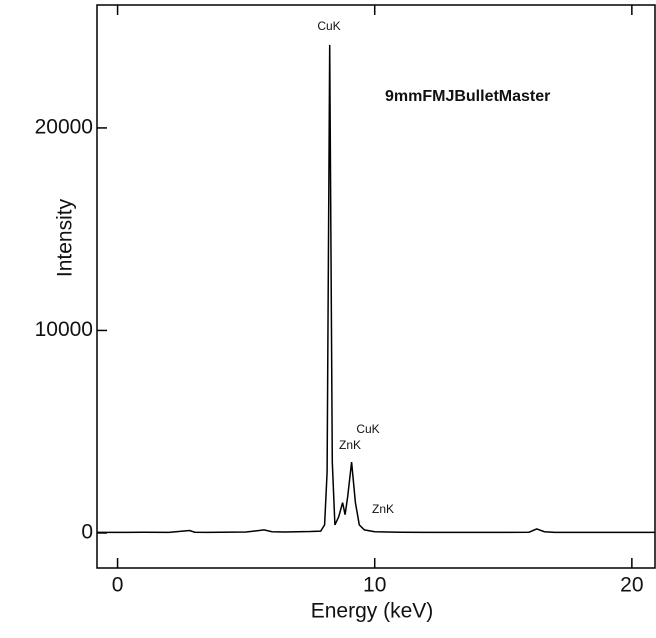  I want to click on x-tick-label: 0, so click(118, 585).